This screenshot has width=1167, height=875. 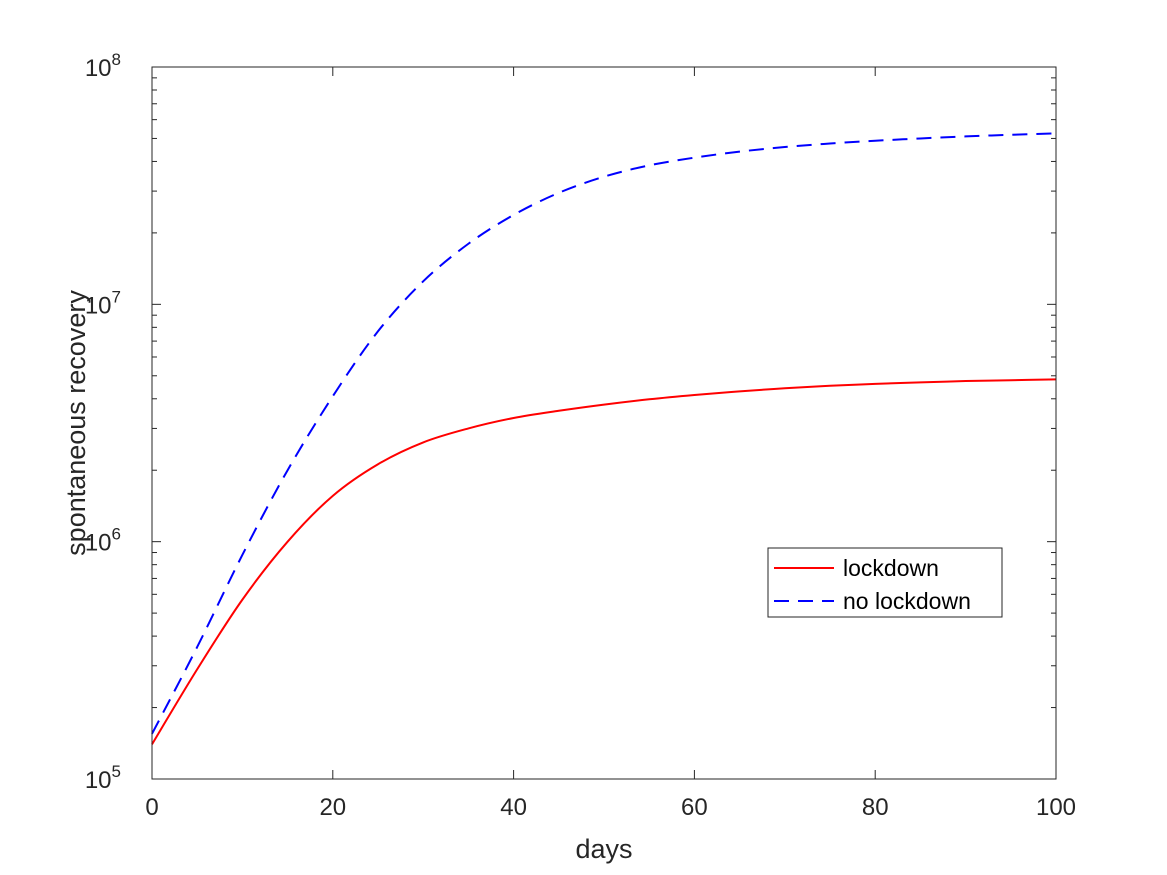 I want to click on y-tick-label: 10⁵, so click(x=103, y=778).